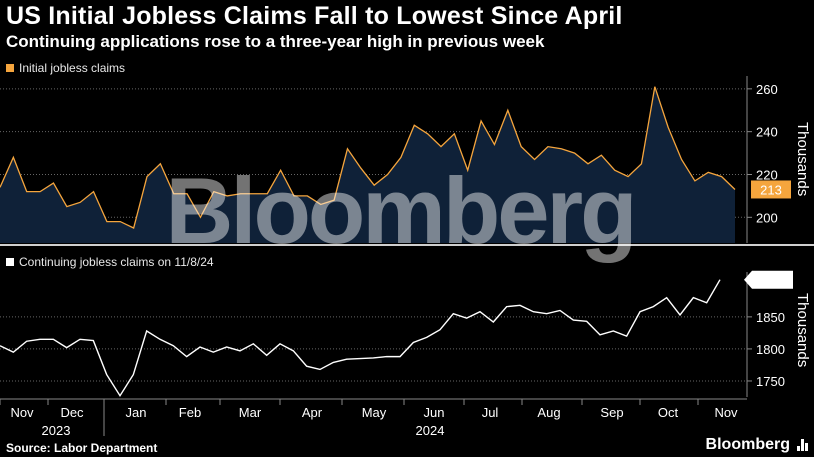  I want to click on initial-latest-badge, so click(771, 189).